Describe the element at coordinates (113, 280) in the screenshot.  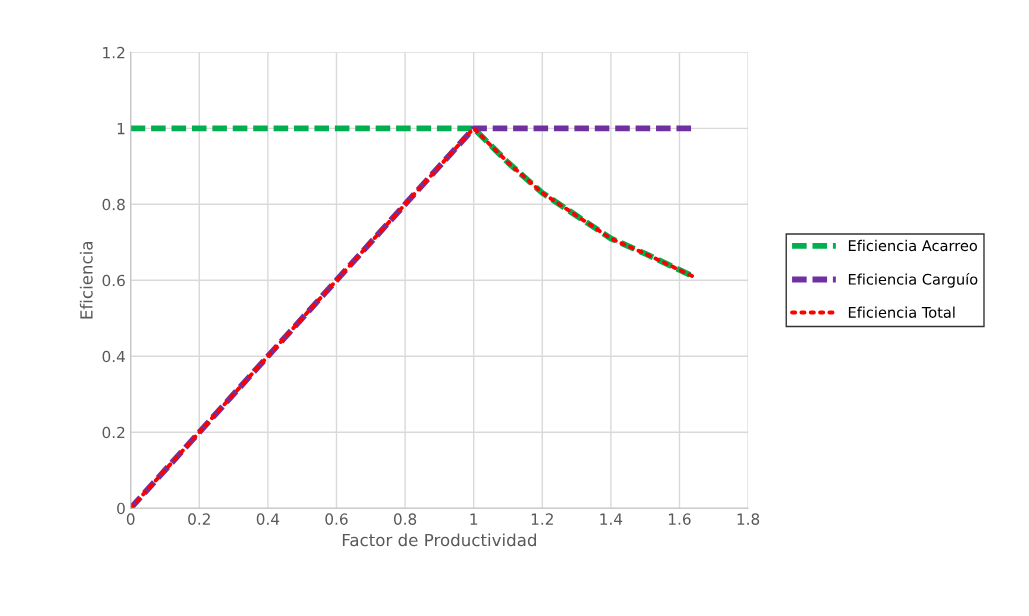
I see `y-tick-label: 0.6` at that location.